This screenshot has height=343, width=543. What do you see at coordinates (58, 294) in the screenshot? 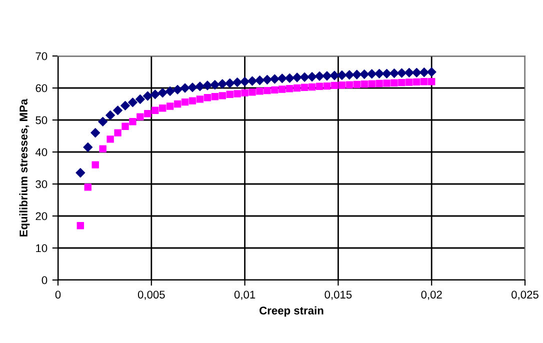
I see `x-tick-label: 0` at bounding box center [58, 294].